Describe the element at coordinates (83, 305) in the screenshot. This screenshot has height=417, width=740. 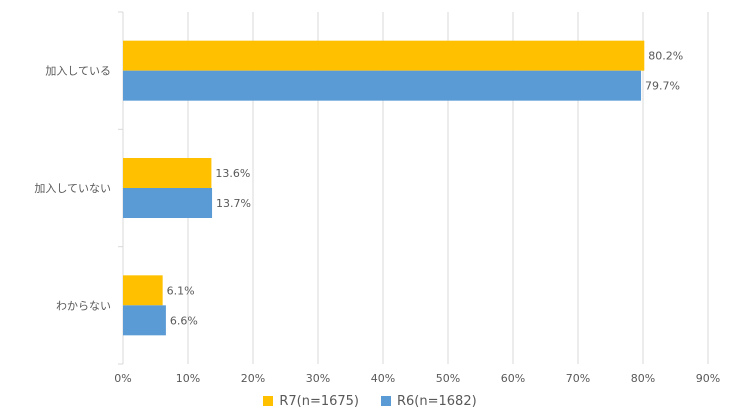
I see `category-label: わからない` at that location.